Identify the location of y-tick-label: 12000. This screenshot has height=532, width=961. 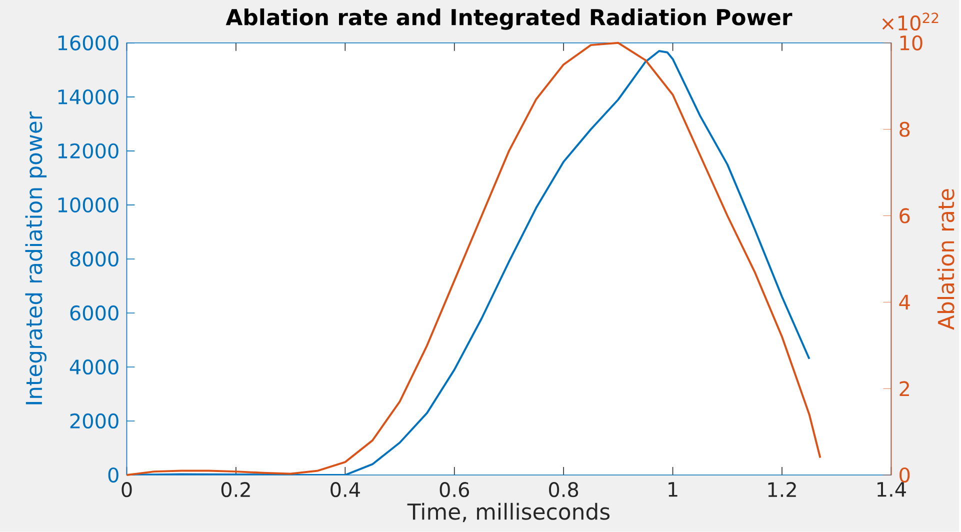
(88, 151).